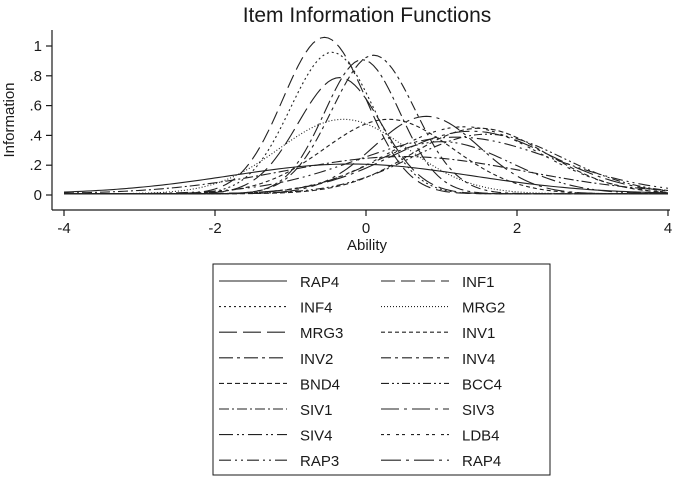 This screenshot has height=481, width=685. What do you see at coordinates (367, 245) in the screenshot?
I see `x-axis-title: Ability` at bounding box center [367, 245].